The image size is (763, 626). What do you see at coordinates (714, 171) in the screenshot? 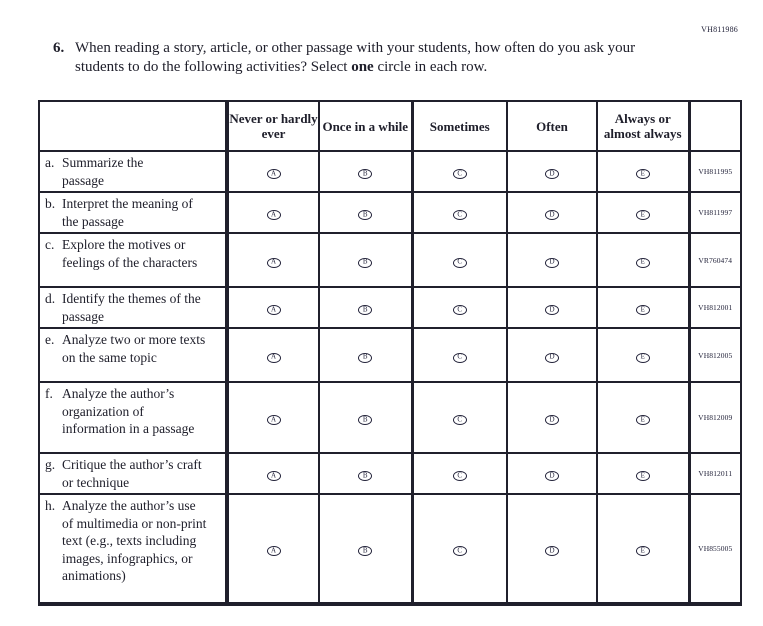
I see `row-id-code: VH811995` at bounding box center [714, 171].